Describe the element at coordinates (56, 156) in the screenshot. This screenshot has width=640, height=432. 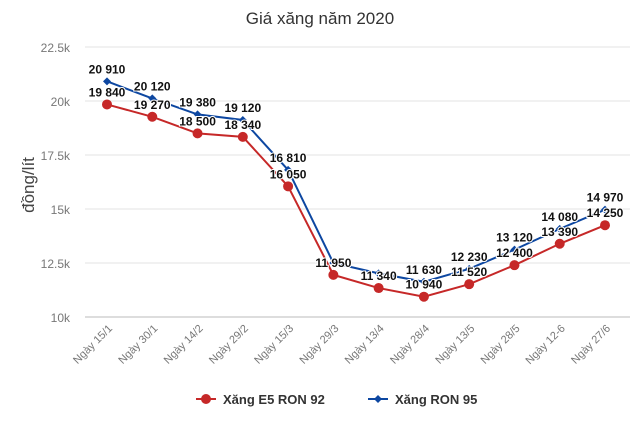
I see `y-tick-label: 17.5k` at that location.